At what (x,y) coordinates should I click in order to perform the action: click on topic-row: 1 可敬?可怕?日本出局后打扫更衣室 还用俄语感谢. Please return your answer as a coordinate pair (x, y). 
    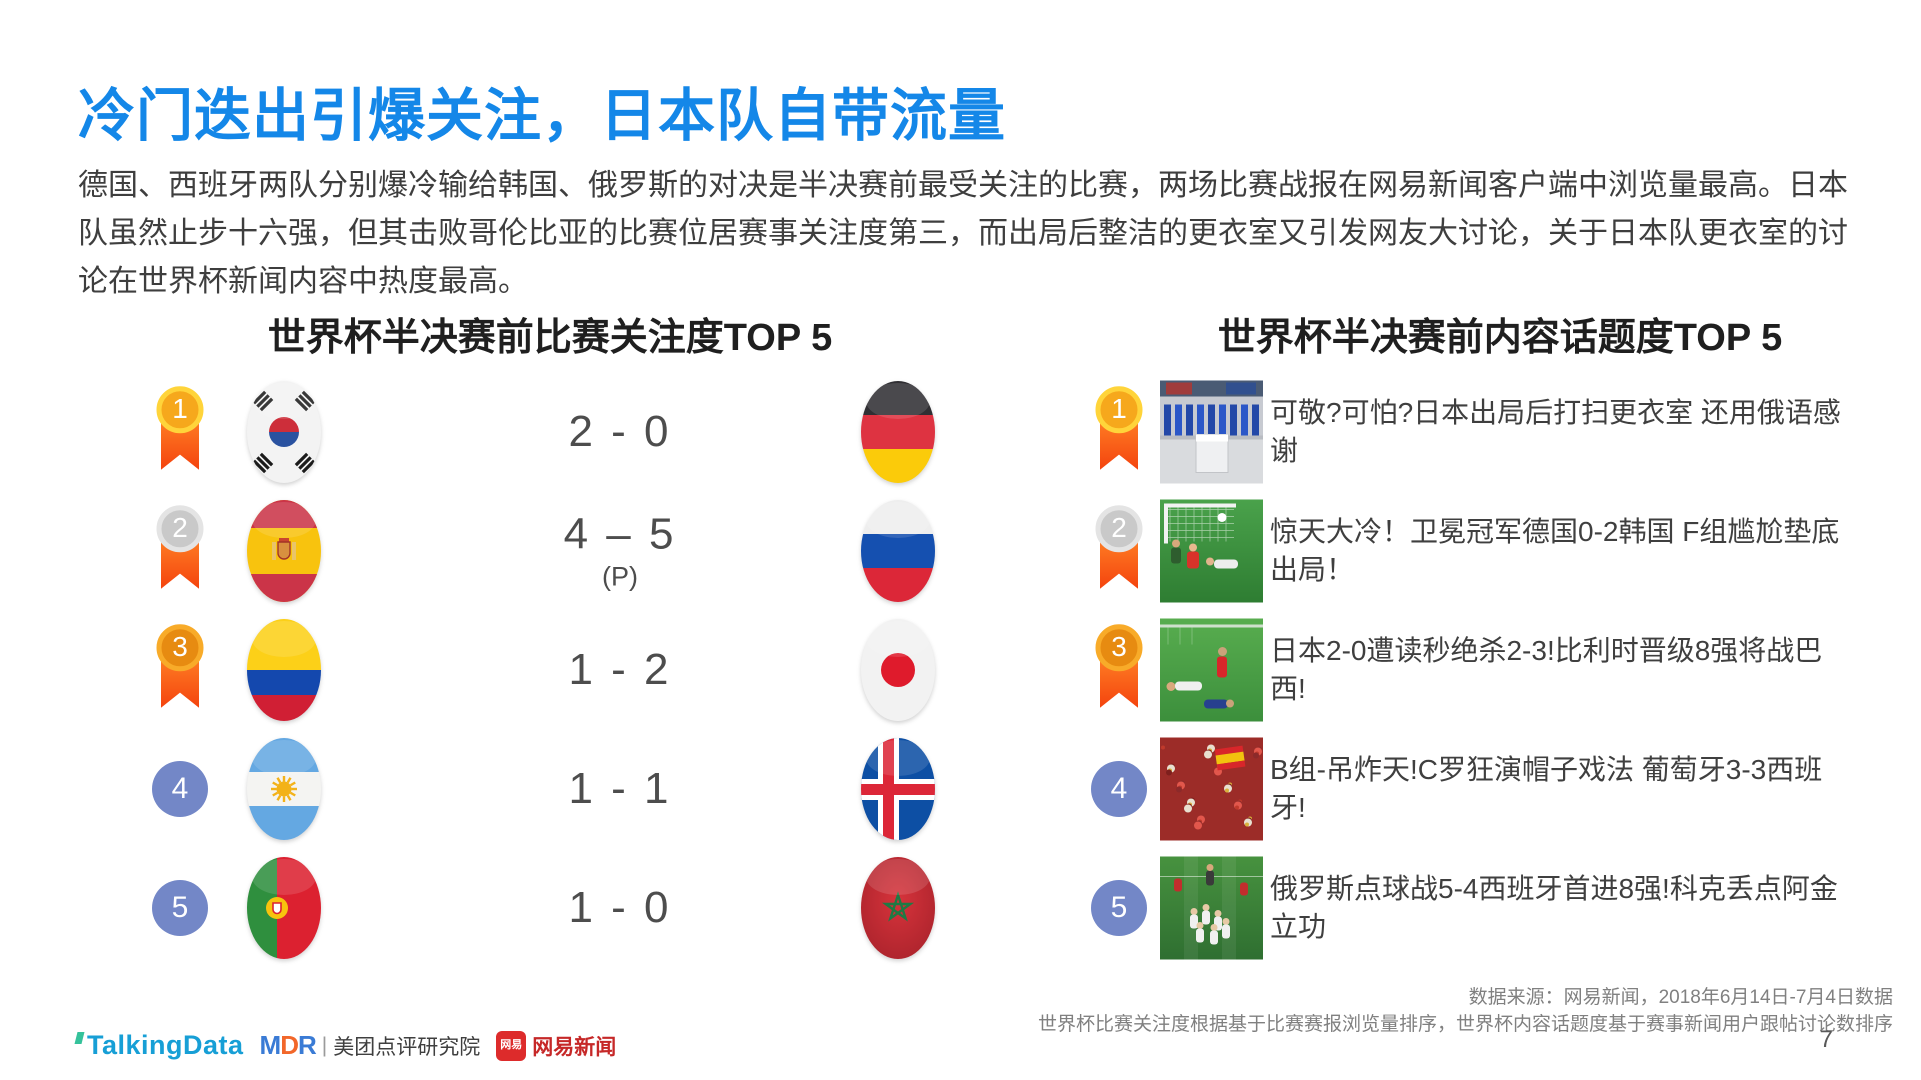
    Looking at the image, I should click on (1485, 431).